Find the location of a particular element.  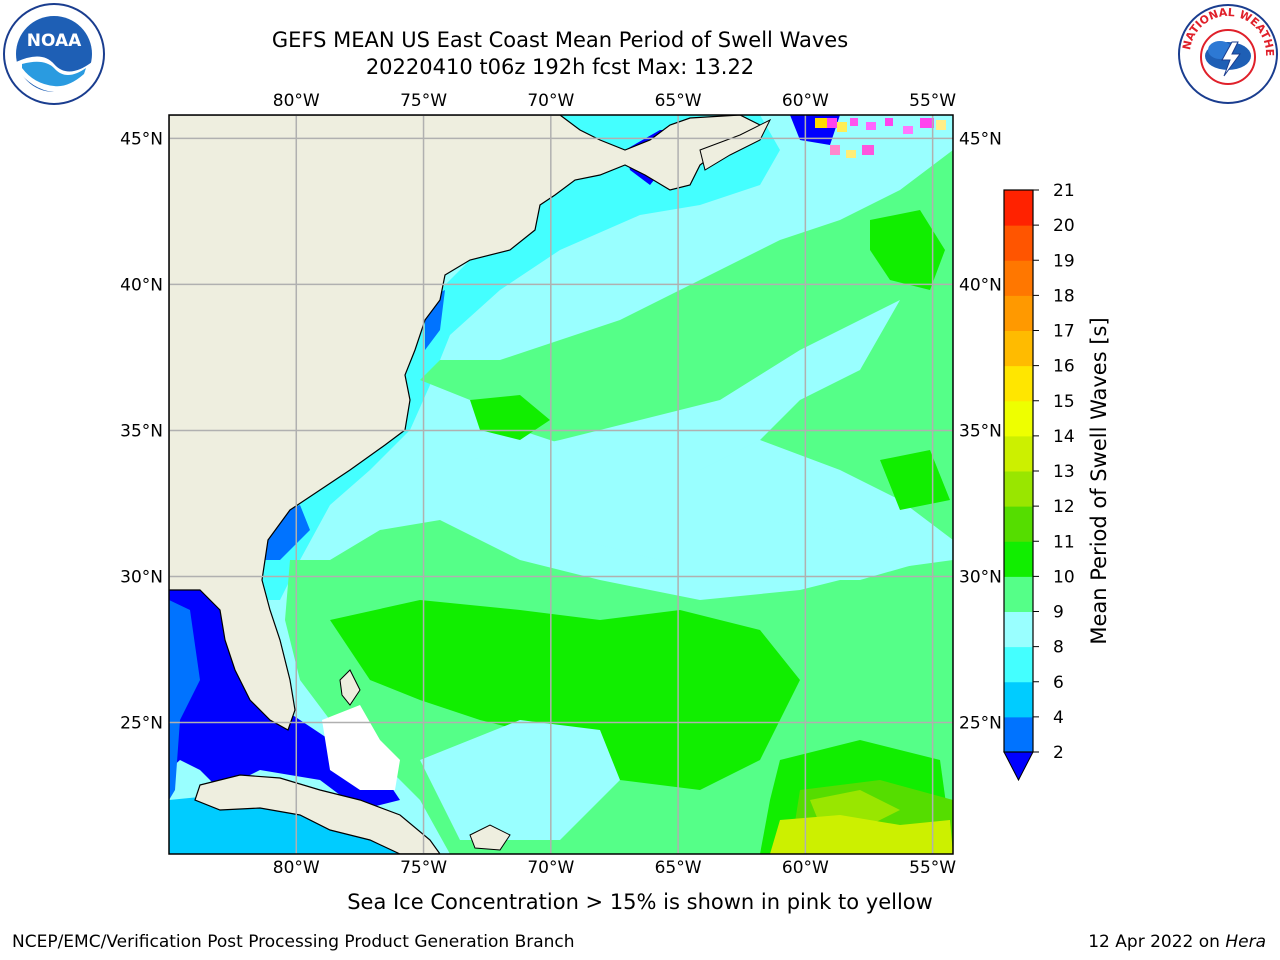

colorbar-tick-label: 9 is located at coordinates (1058, 613).